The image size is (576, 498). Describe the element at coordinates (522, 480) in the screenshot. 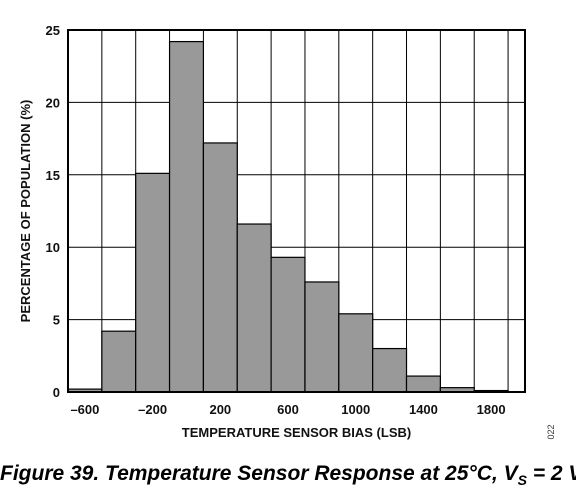

I see `caption-subscript: S` at that location.